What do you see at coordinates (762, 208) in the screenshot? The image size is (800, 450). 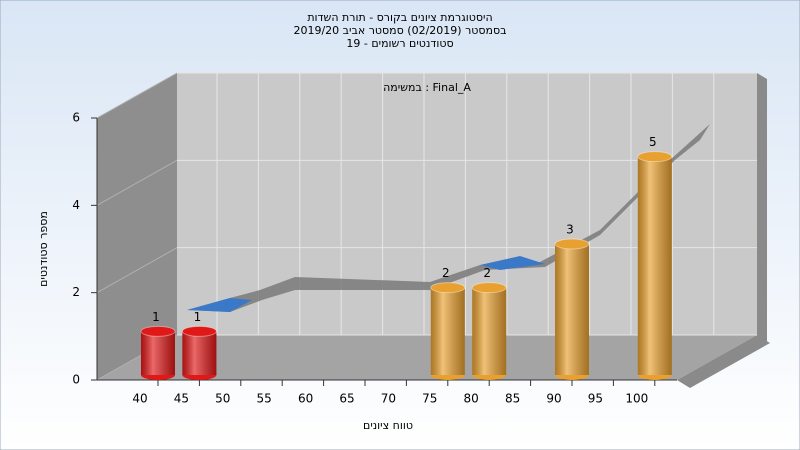 I see `wall-edge` at bounding box center [762, 208].